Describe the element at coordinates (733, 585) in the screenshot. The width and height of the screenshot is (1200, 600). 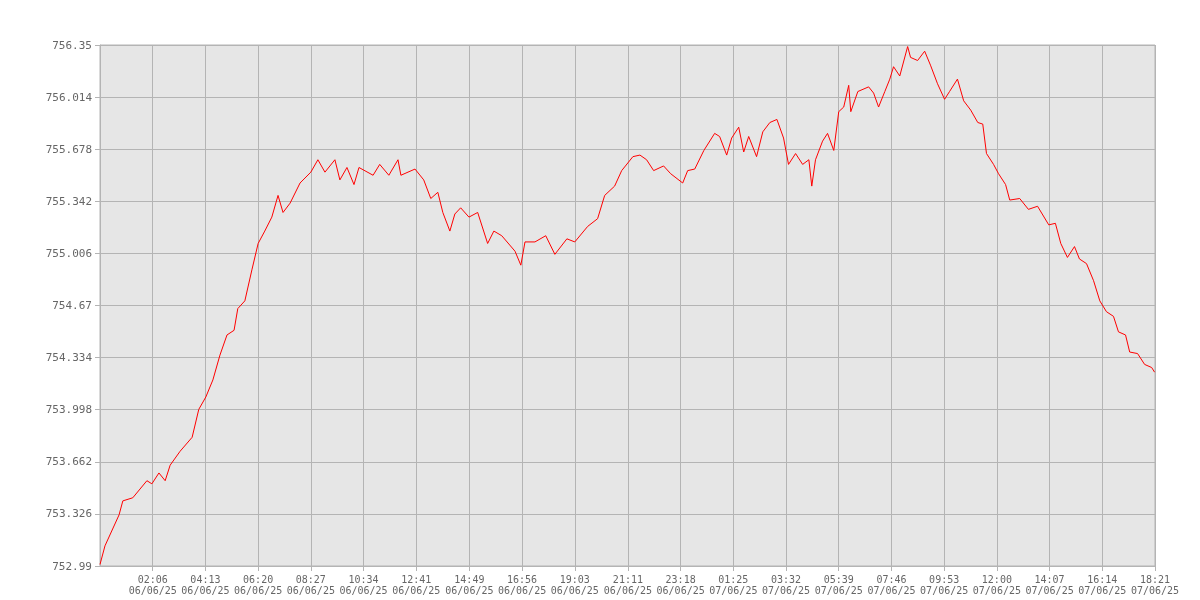
I see `x-tick-label: 01:25 07/06/25` at that location.